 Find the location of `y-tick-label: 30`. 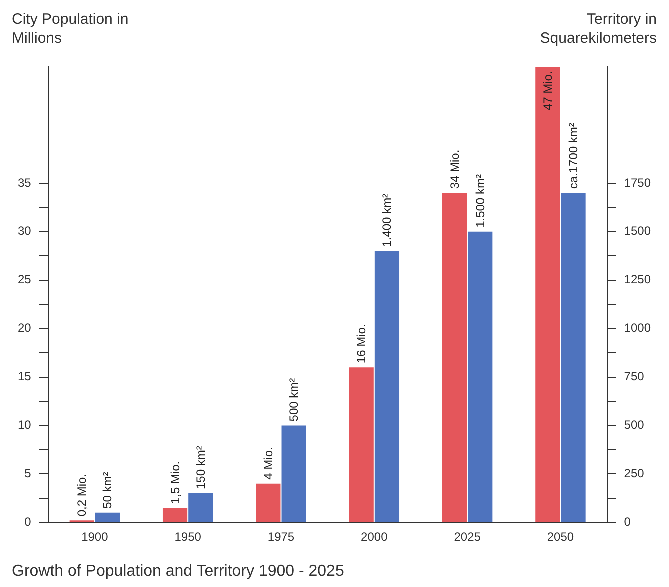

y-tick-label: 30 is located at coordinates (25, 231).